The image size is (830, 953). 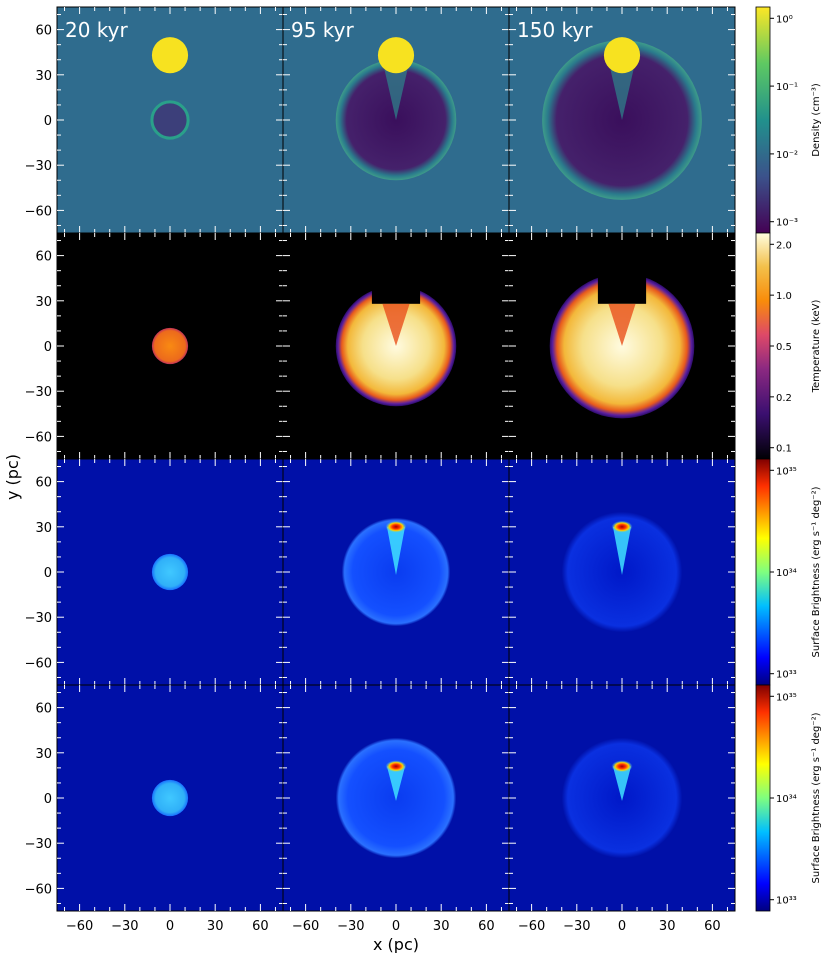 What do you see at coordinates (763, 120) in the screenshot?
I see `colorbar-density` at bounding box center [763, 120].